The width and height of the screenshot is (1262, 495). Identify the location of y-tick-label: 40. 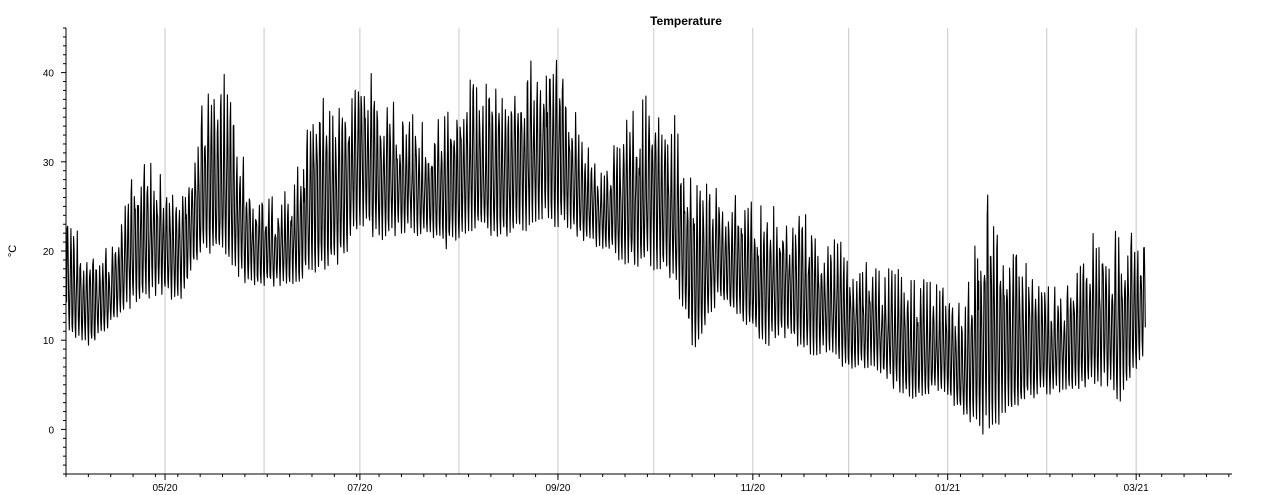
(49, 74).